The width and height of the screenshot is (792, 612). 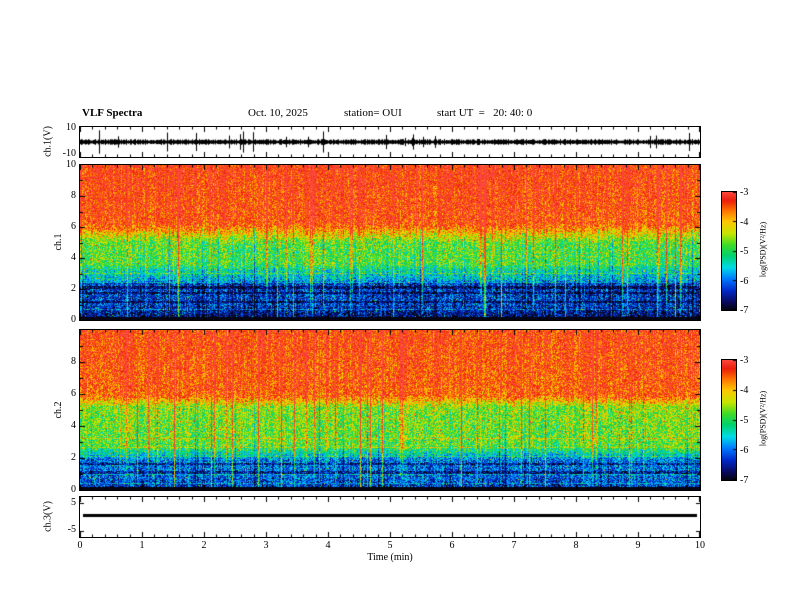 I want to click on spec1-ytick-label: 8, so click(x=73, y=195).